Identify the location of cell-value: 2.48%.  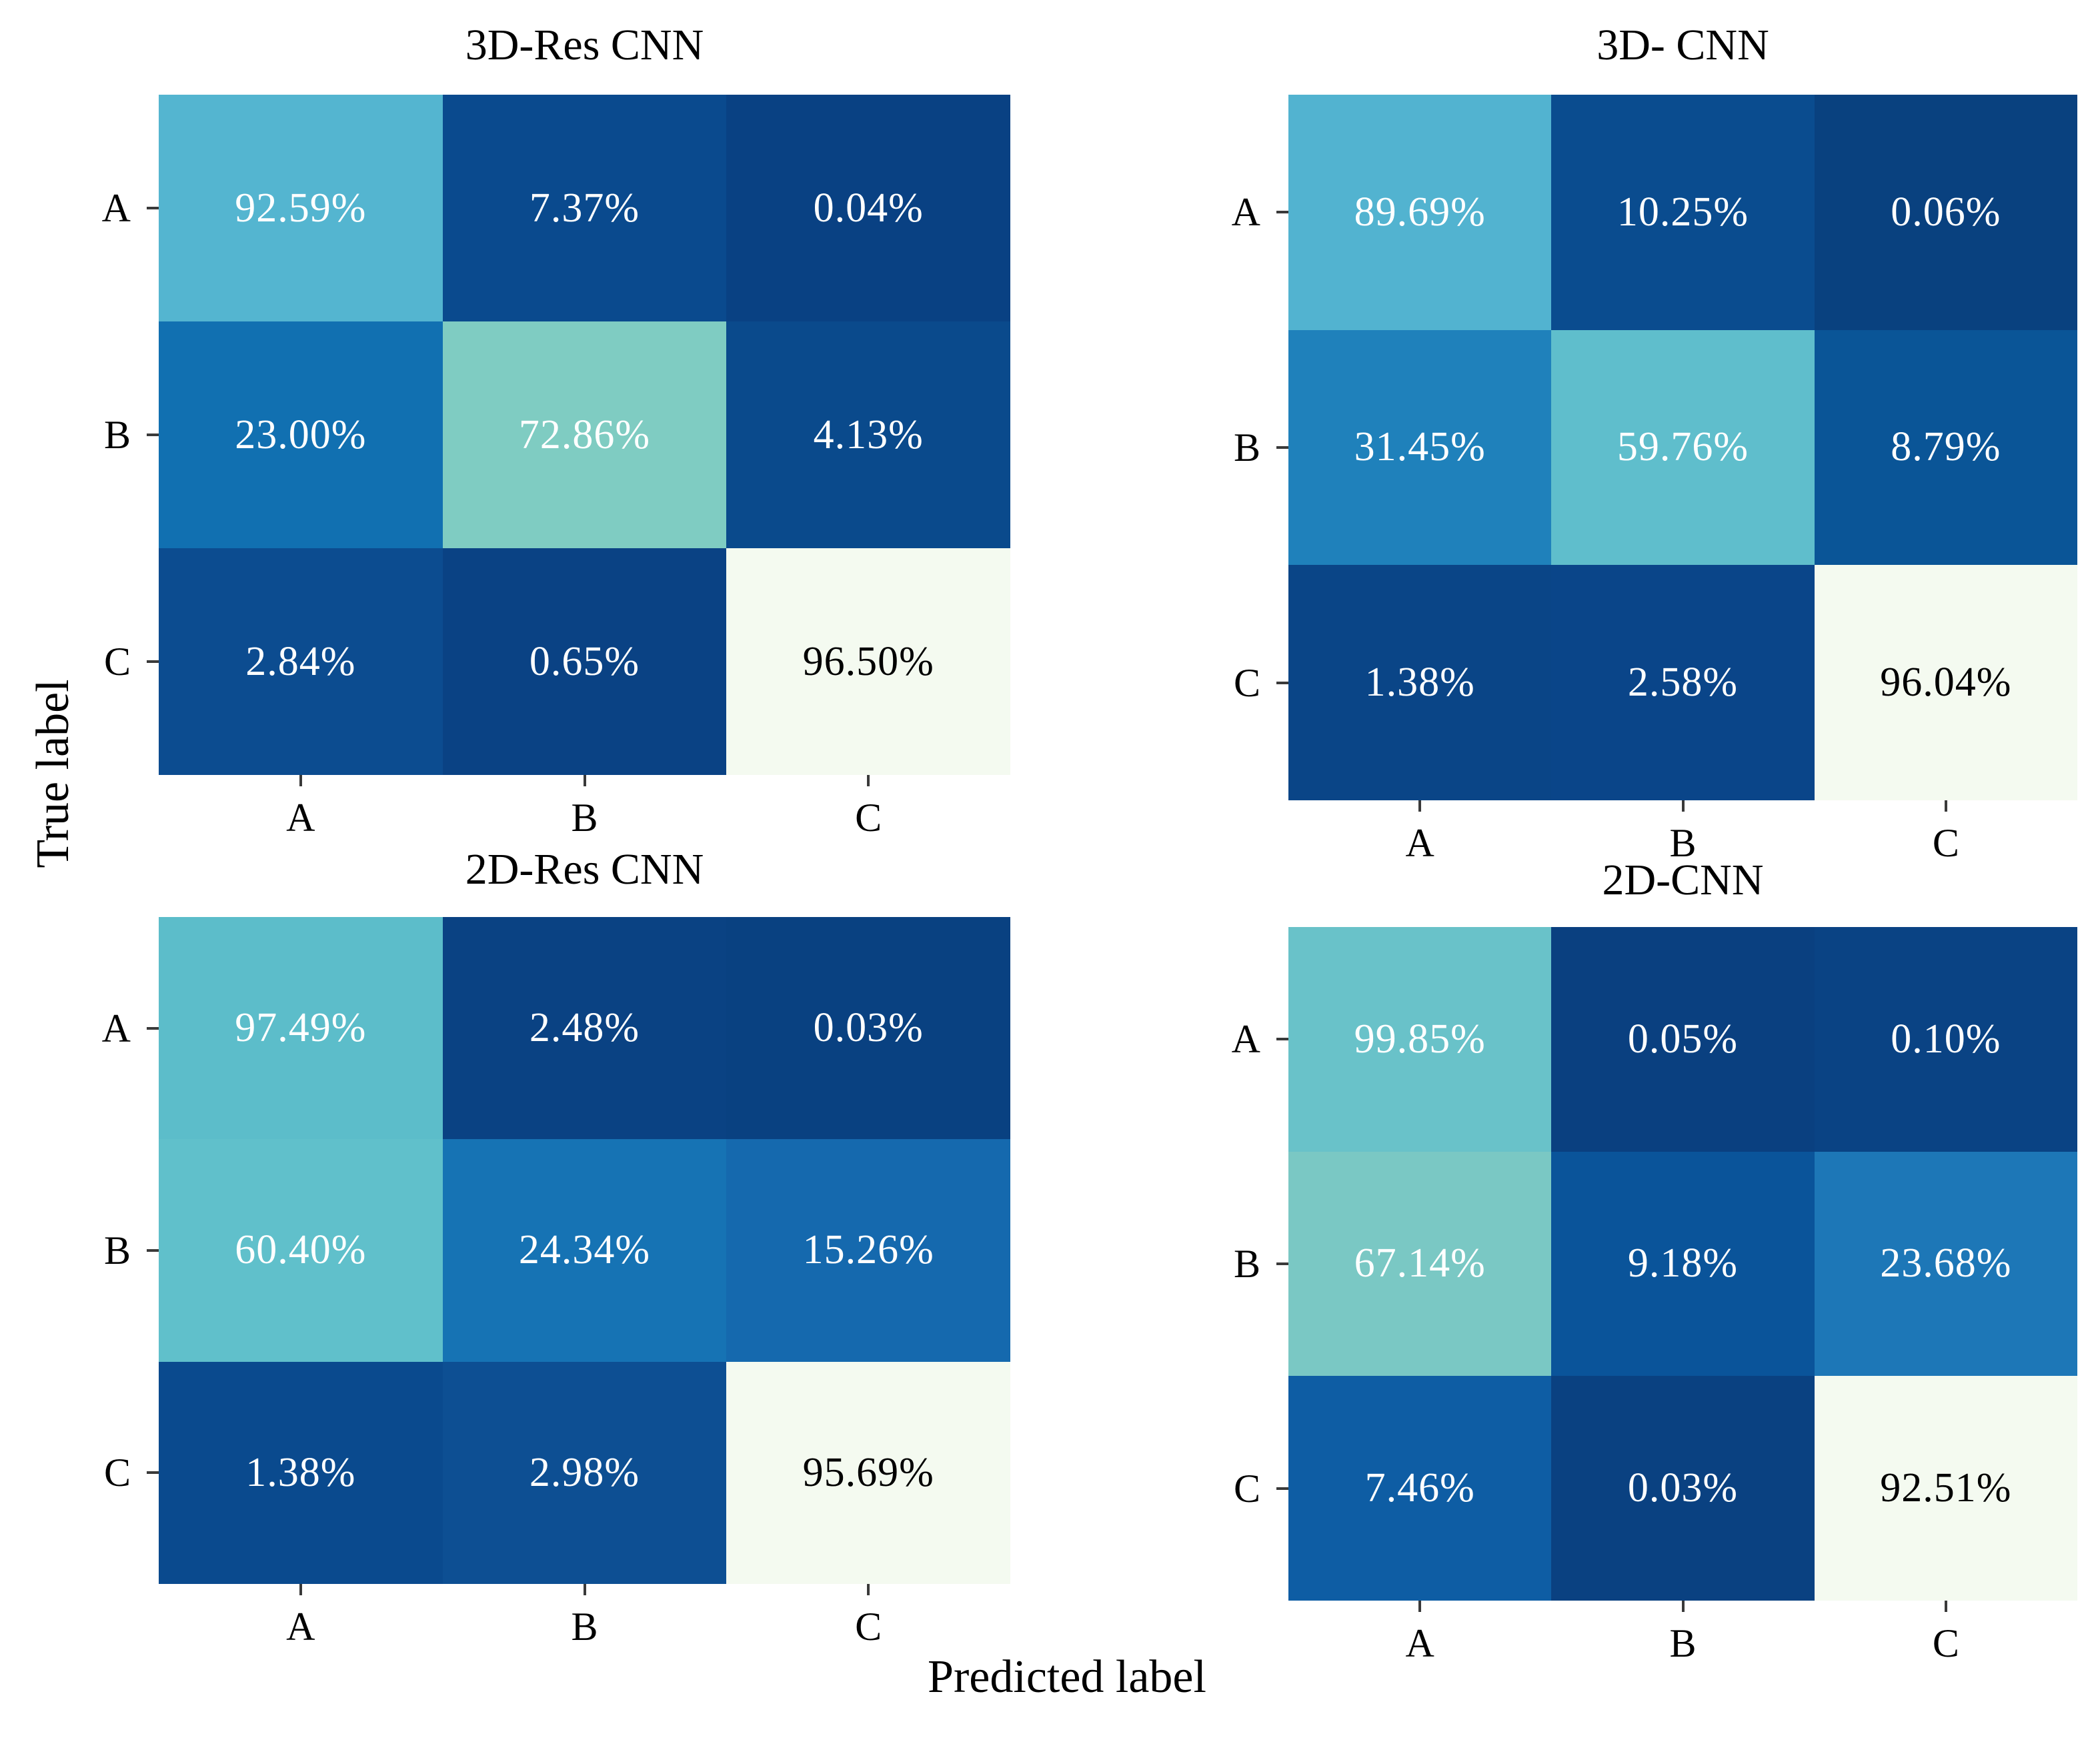
(584, 1028).